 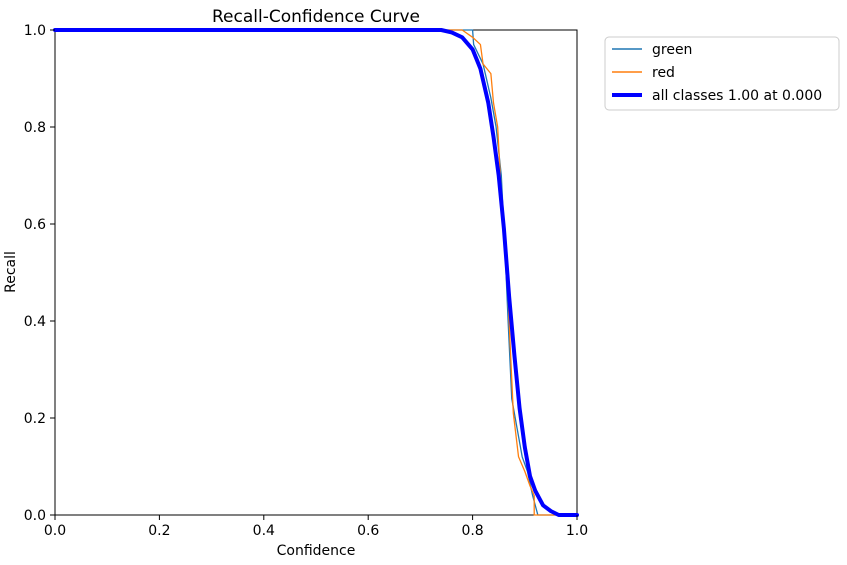 I want to click on x-tick-label: 0.4, so click(x=264, y=531).